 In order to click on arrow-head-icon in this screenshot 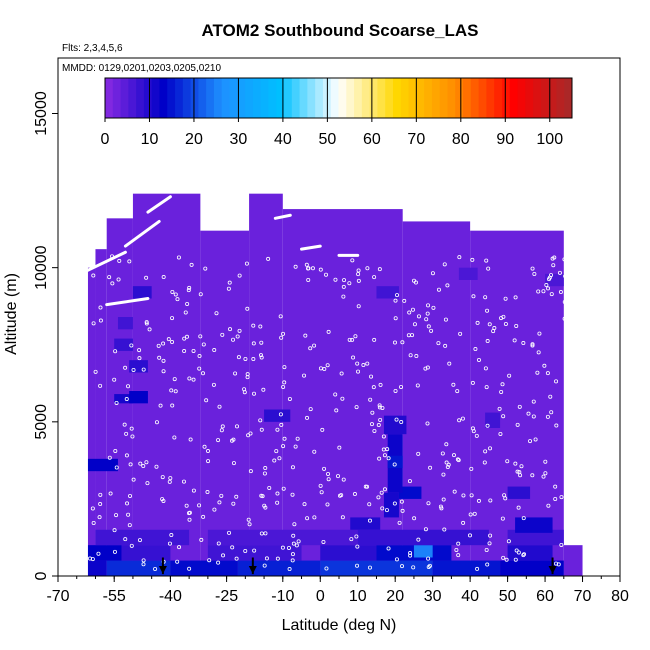, I will do `click(252, 570)`.